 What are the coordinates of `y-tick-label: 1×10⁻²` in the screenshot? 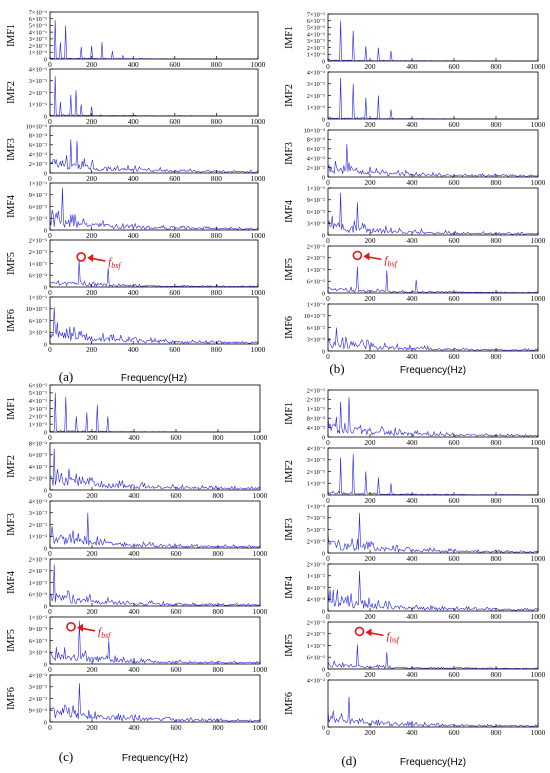 It's located at (38, 583).